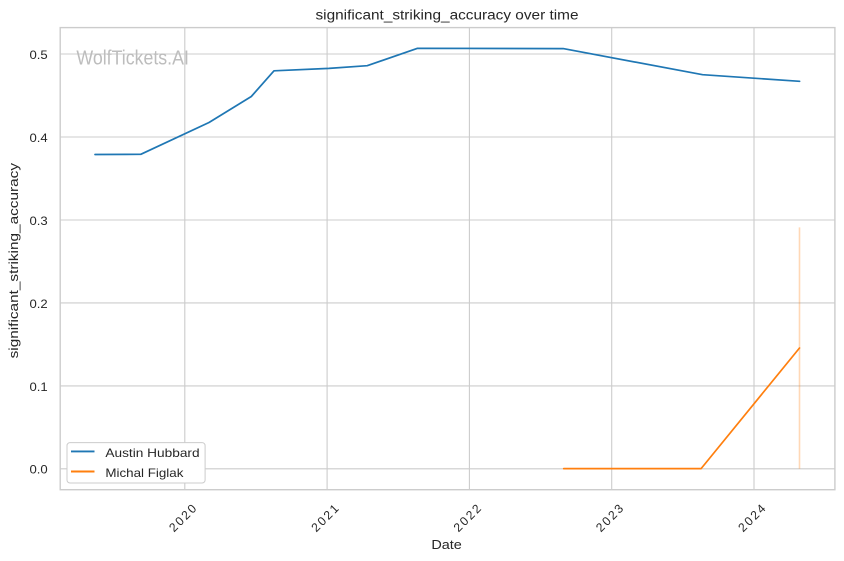  Describe the element at coordinates (447, 15) in the screenshot. I see `svg-text:significant_striking_accuracy: significant_striking_accuracy over time` at that location.